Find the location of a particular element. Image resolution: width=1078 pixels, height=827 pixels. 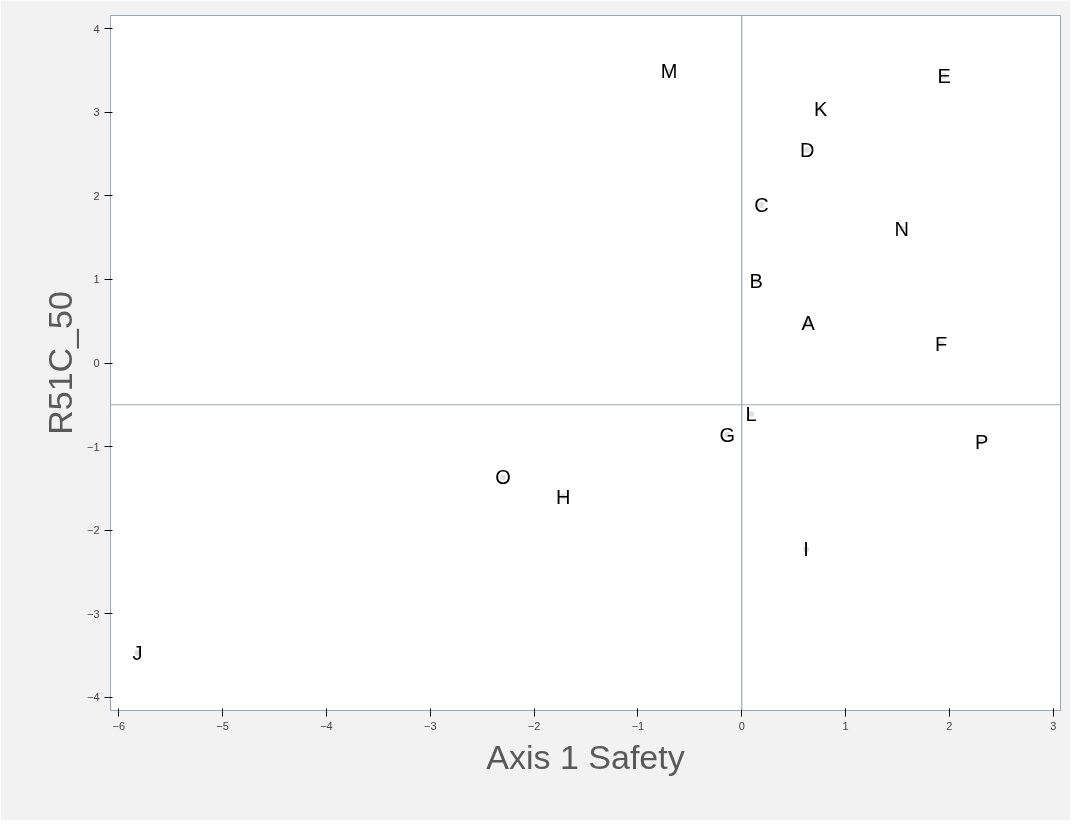

x-tick-label: 1 is located at coordinates (845, 725).